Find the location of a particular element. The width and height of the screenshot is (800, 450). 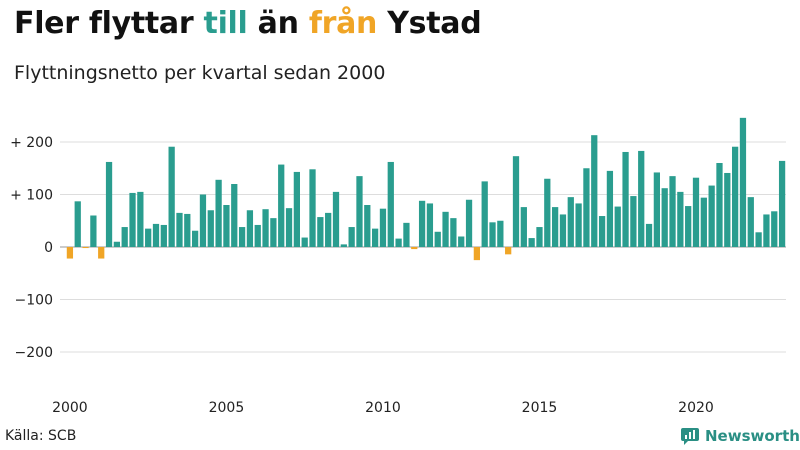

y-axis-labels: + 200 + 100 0 −100 −200 is located at coordinates (31, 248).